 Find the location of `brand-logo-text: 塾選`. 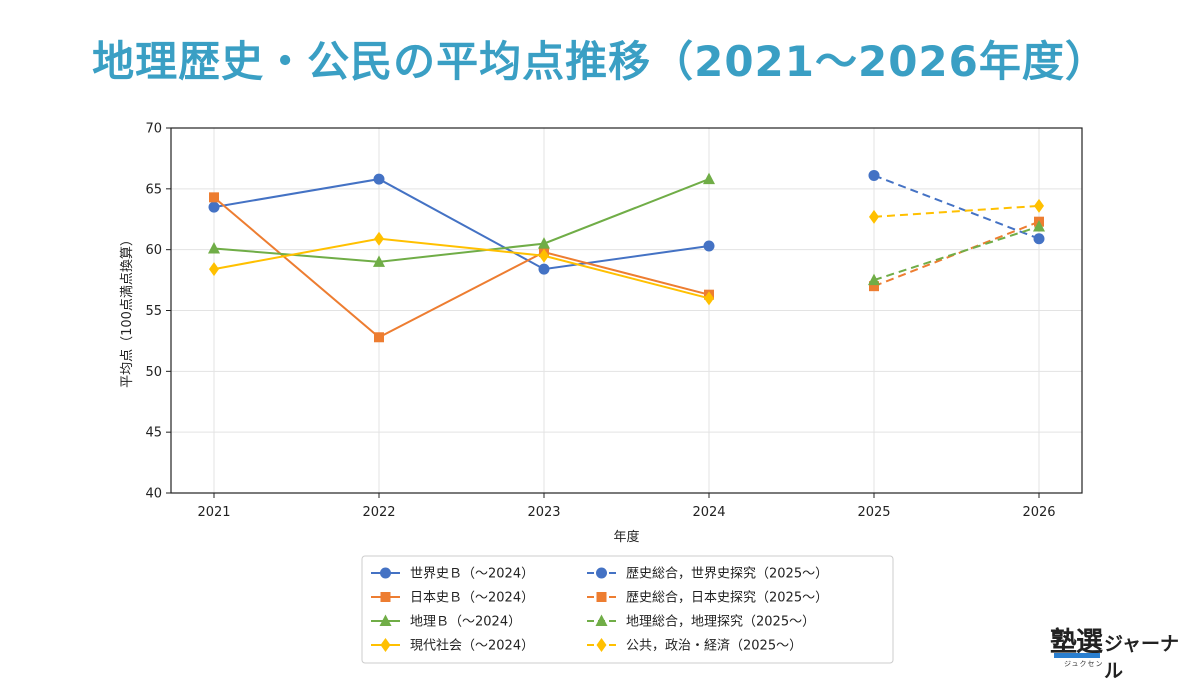

brand-logo-text: 塾選 is located at coordinates (1076, 642).